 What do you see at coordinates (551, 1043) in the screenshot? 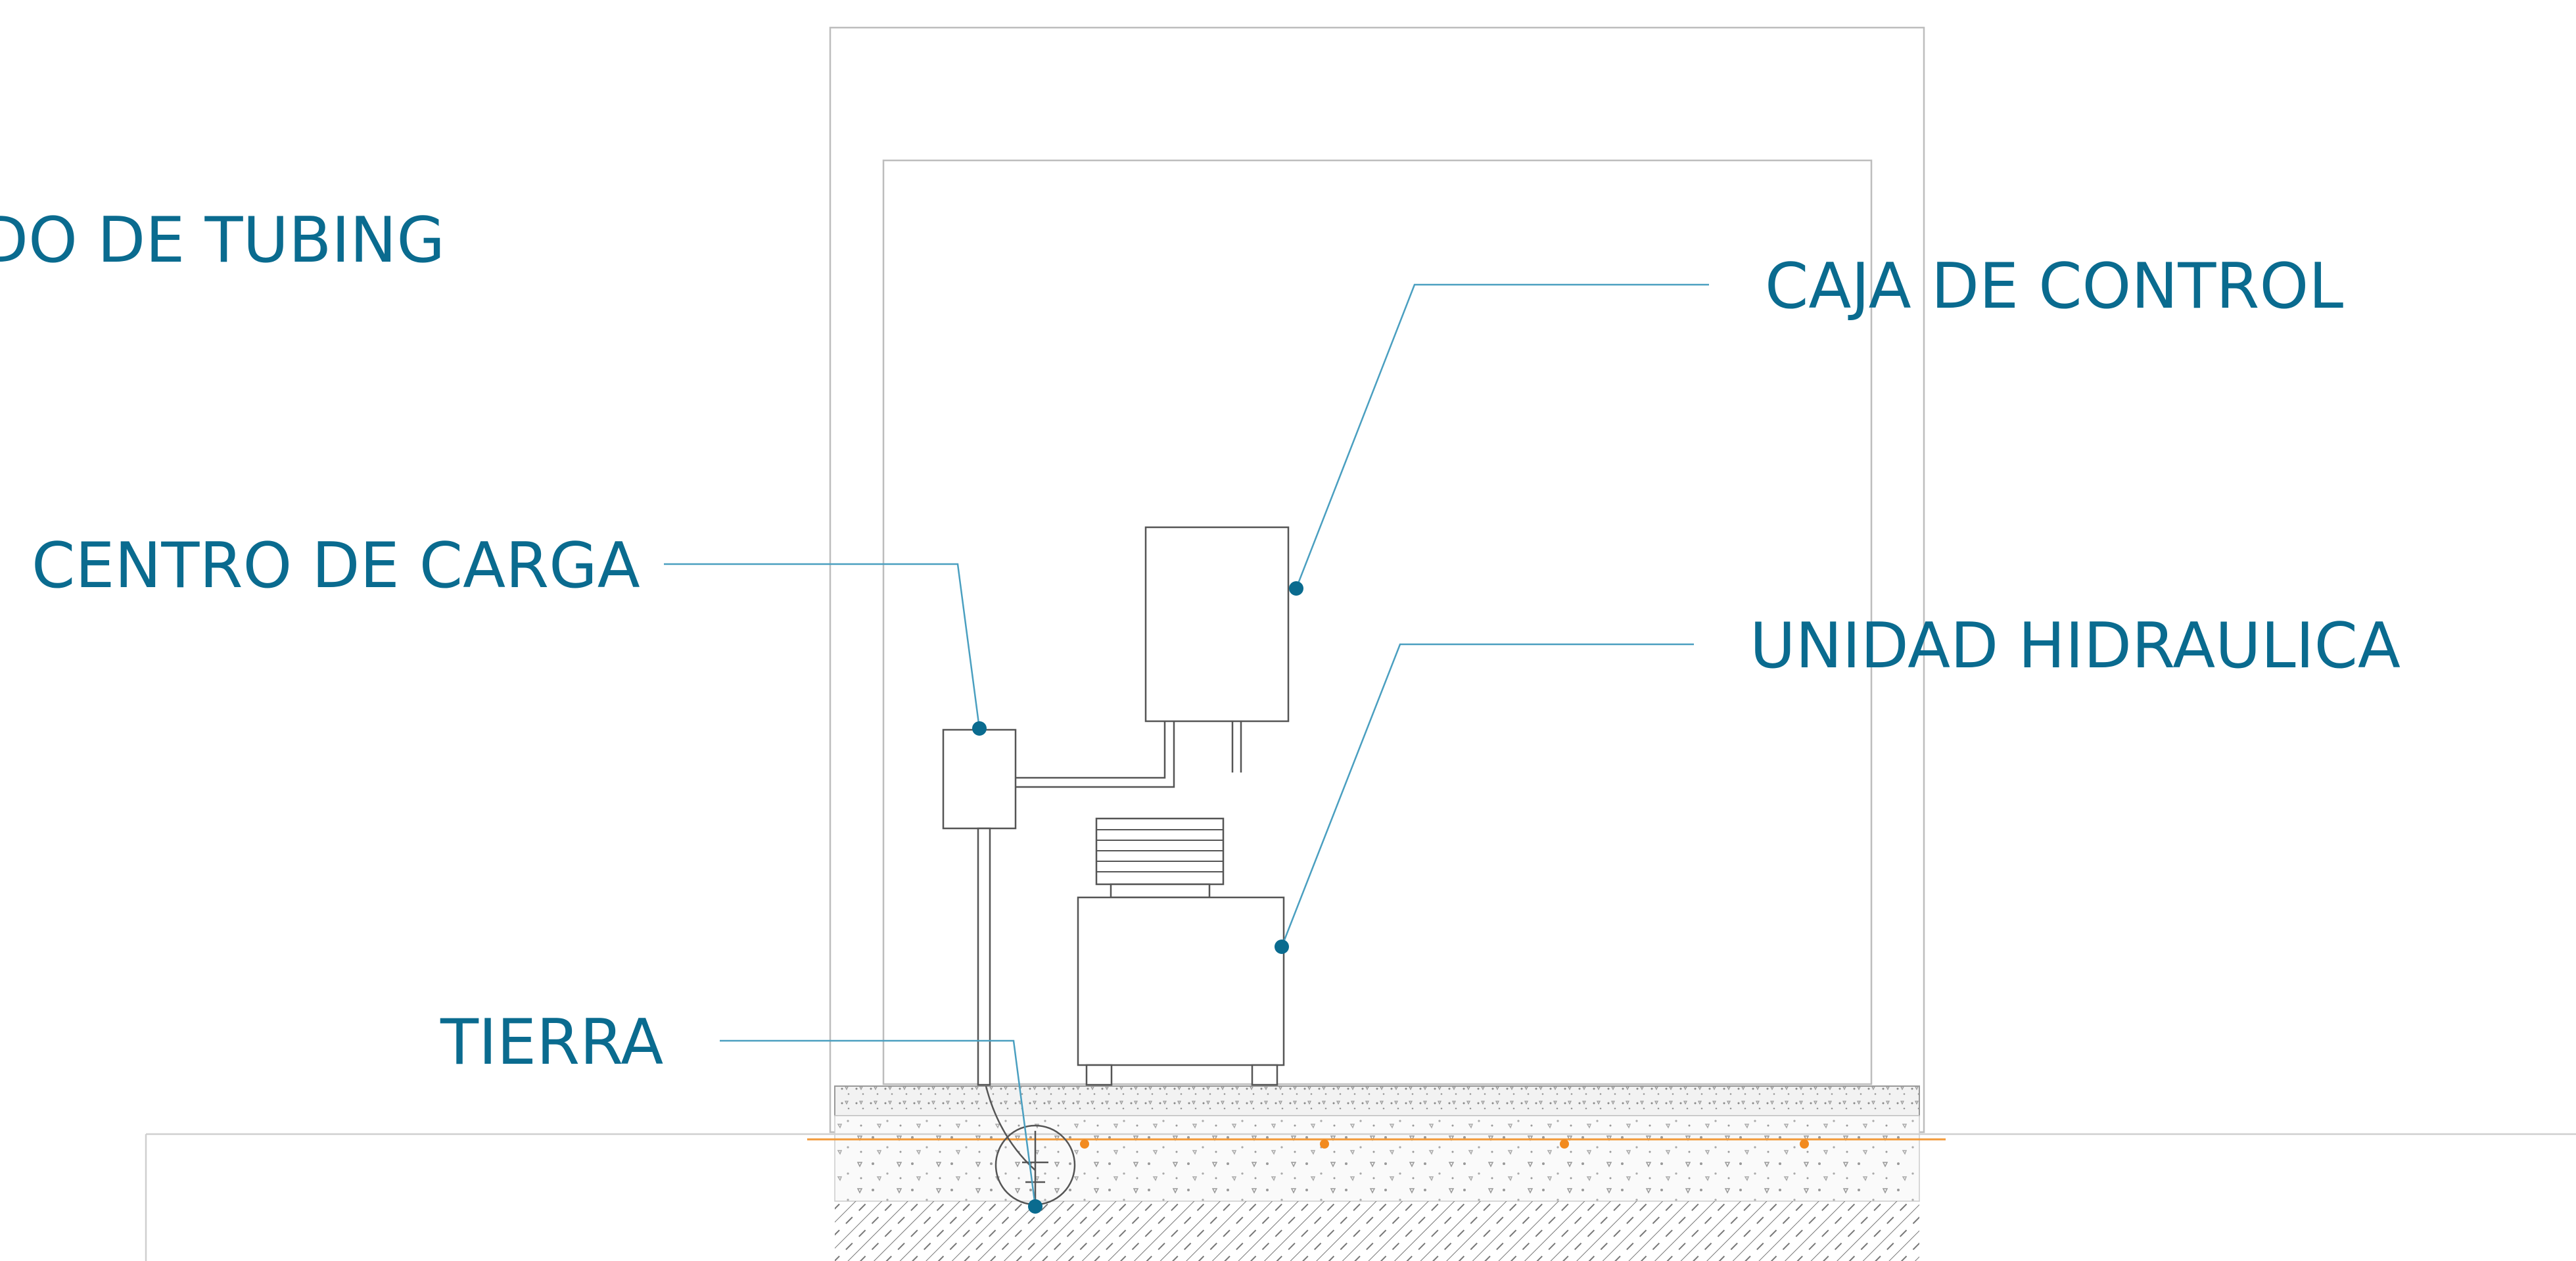
I see `ground-label: TIERRA` at bounding box center [551, 1043].